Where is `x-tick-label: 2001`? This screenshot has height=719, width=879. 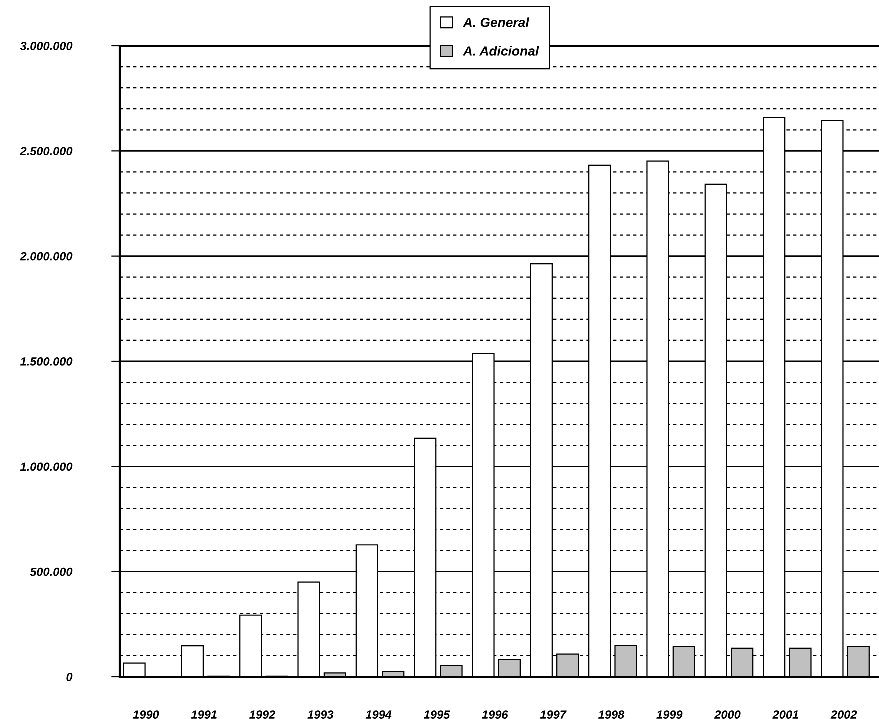 x-tick-label: 2001 is located at coordinates (785, 714).